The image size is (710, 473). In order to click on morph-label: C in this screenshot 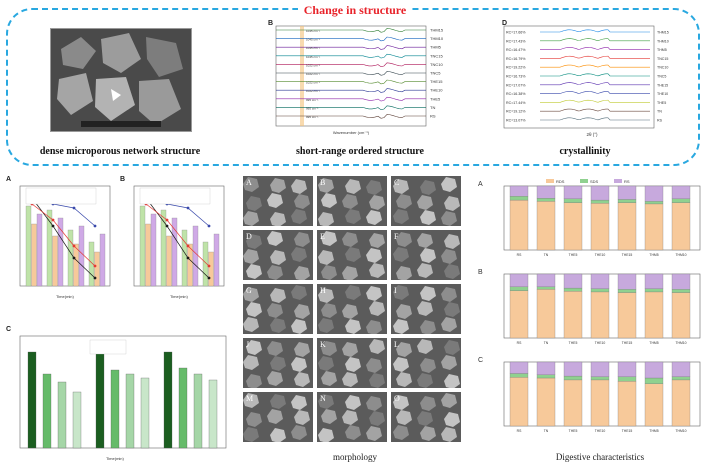, I will do `click(397, 182)`.